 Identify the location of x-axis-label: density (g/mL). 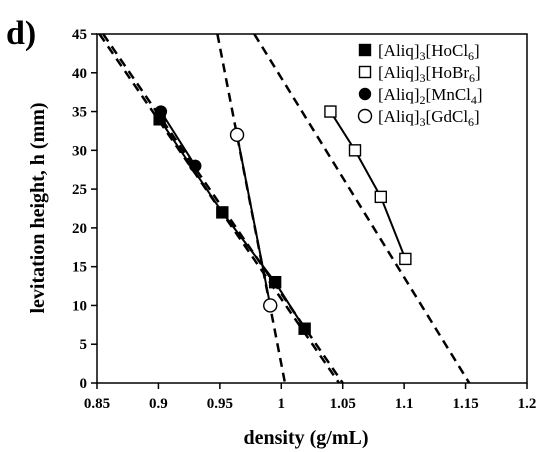
(306, 438).